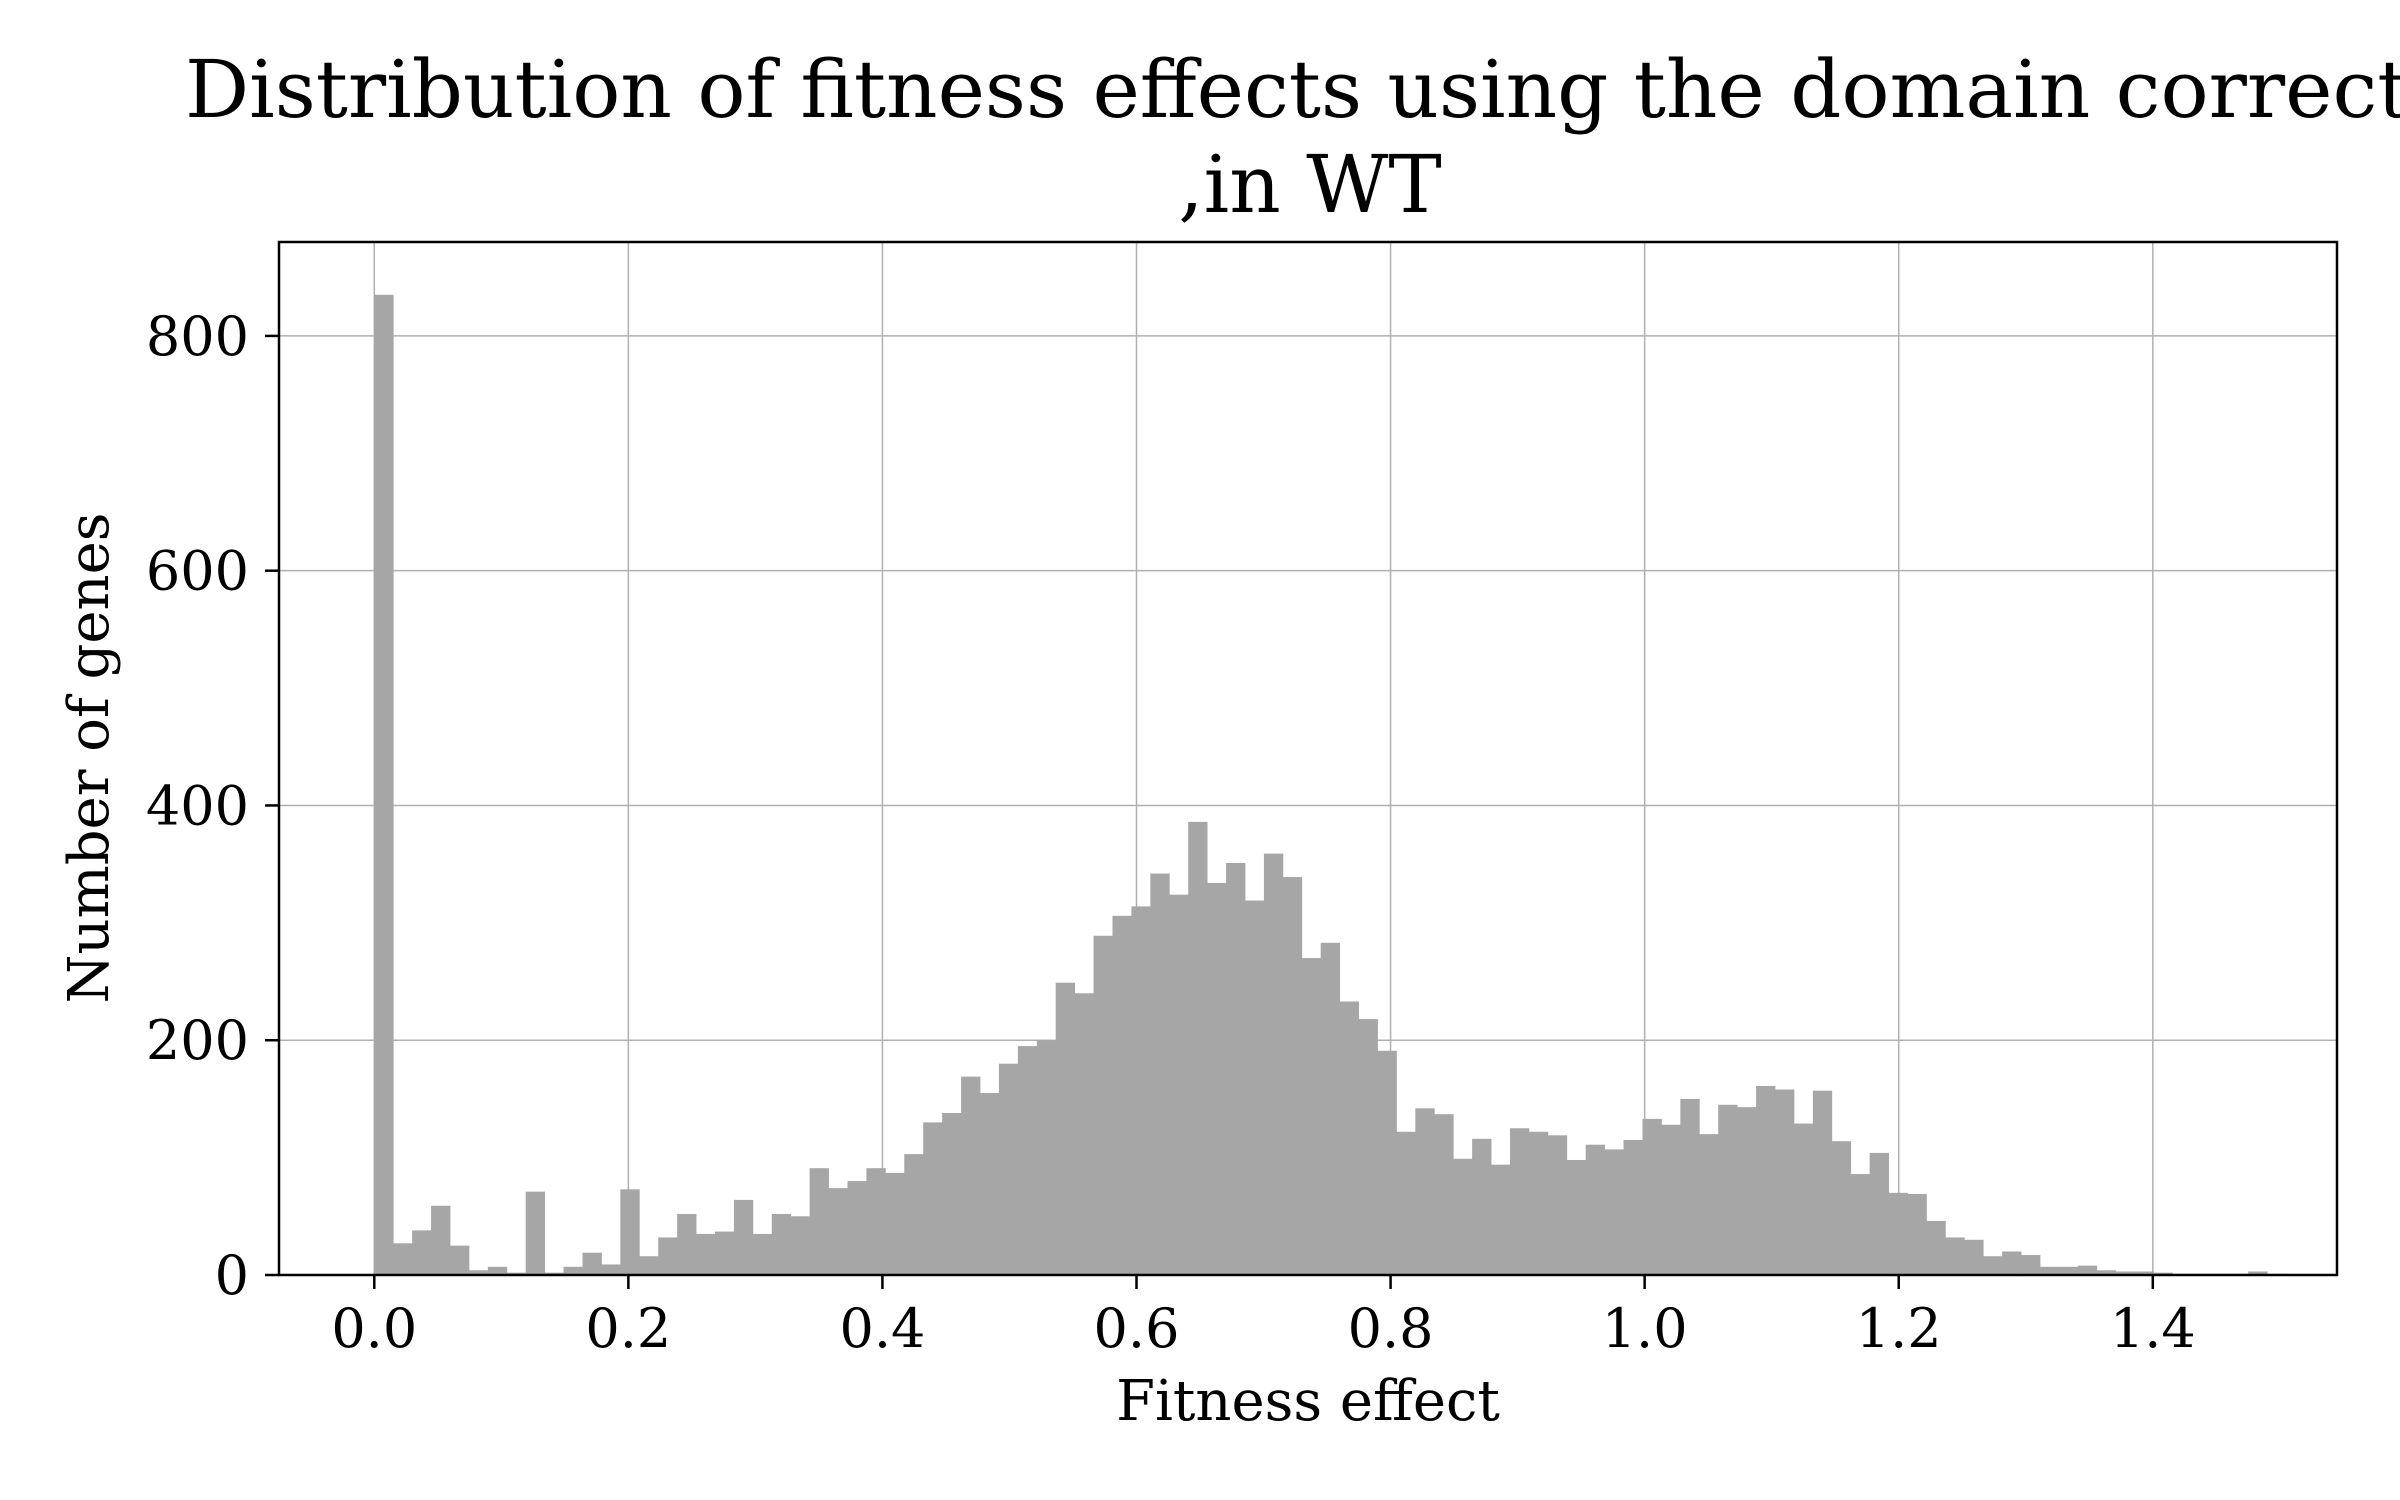  I want to click on y-axis-ticks: 0 200 400 600 800, so click(212, 806).